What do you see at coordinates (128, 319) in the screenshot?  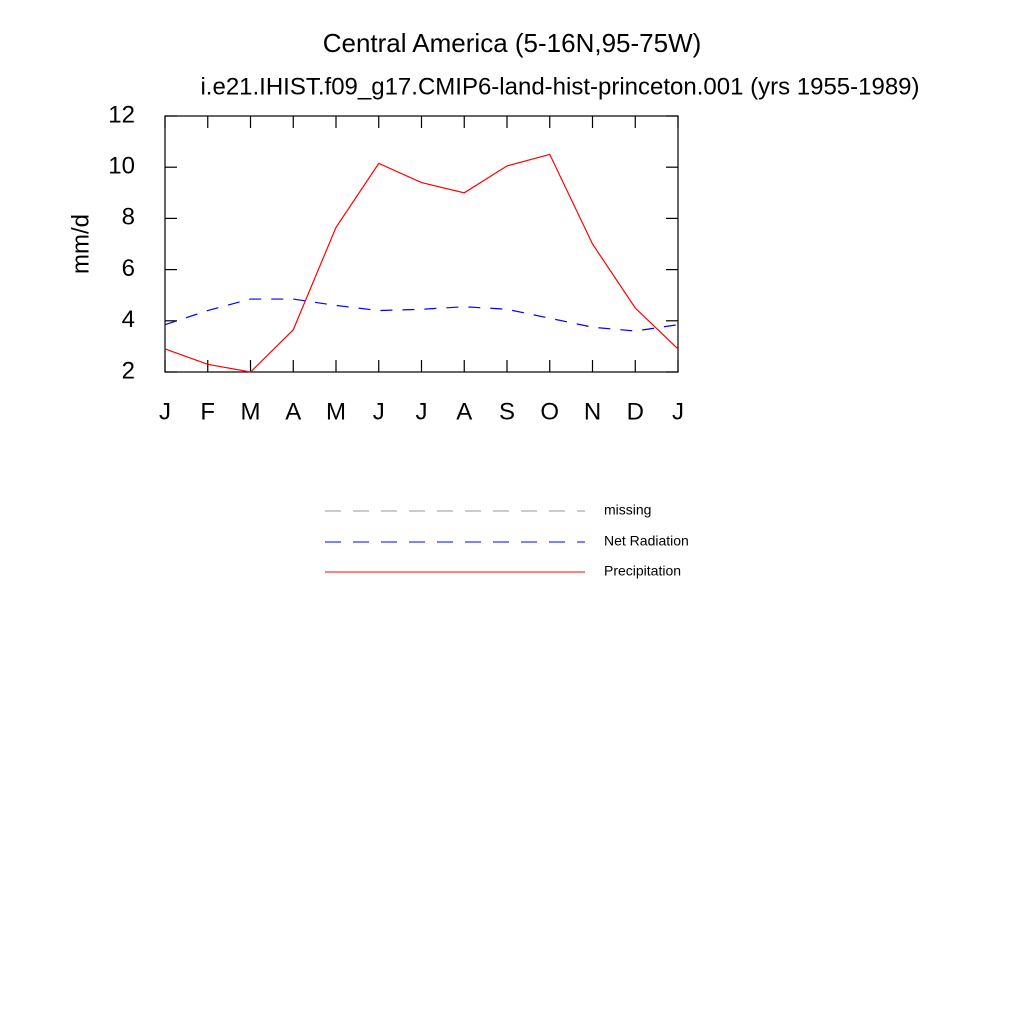 I see `y-tick-label: 4` at bounding box center [128, 319].